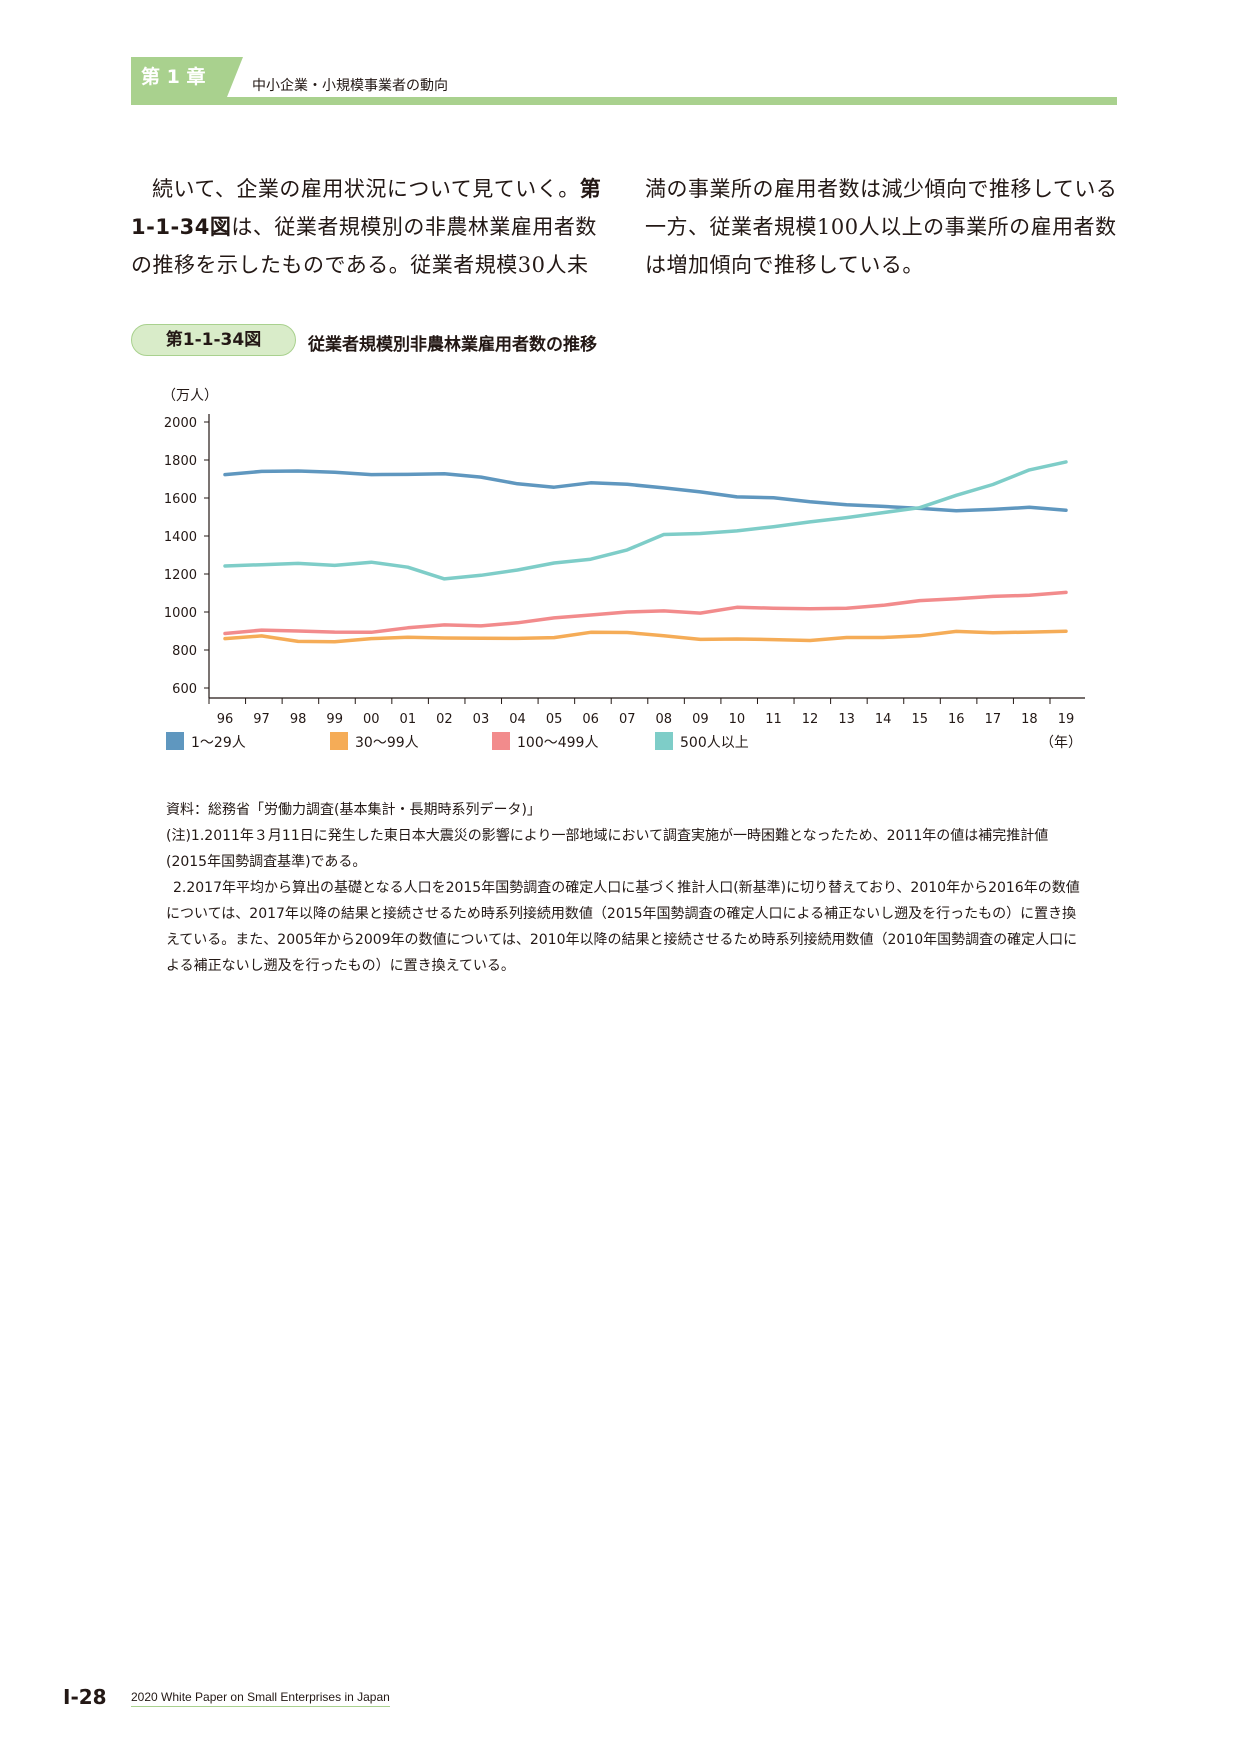 This screenshot has width=1241, height=1754. I want to click on legend-label-2: 30～99人, so click(387, 743).